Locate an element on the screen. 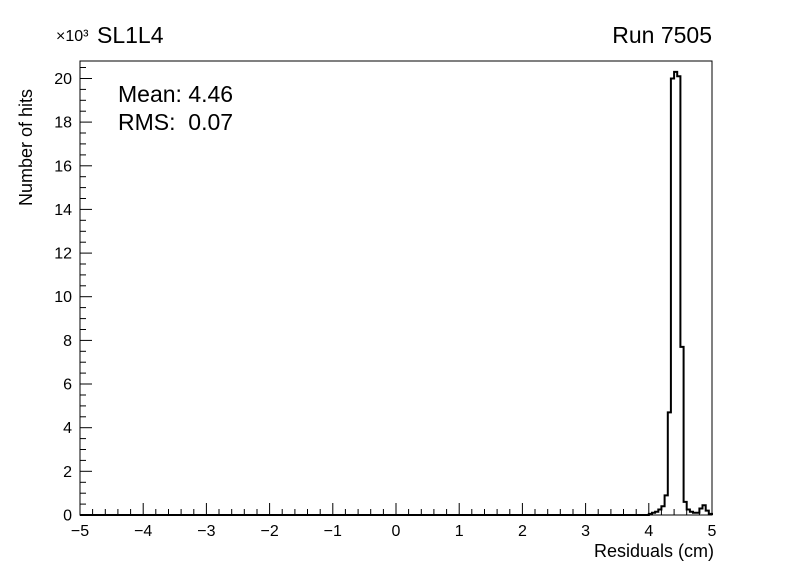  x-tick-label: 2 is located at coordinates (522, 531).